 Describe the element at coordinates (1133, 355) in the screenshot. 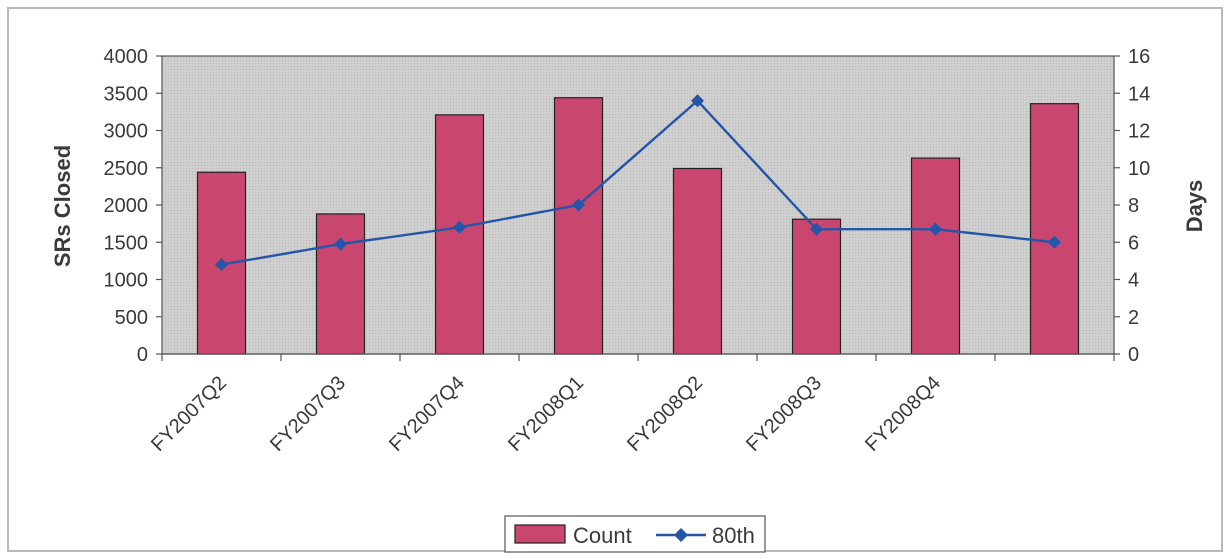

I see `y2-tick-label: 0` at that location.